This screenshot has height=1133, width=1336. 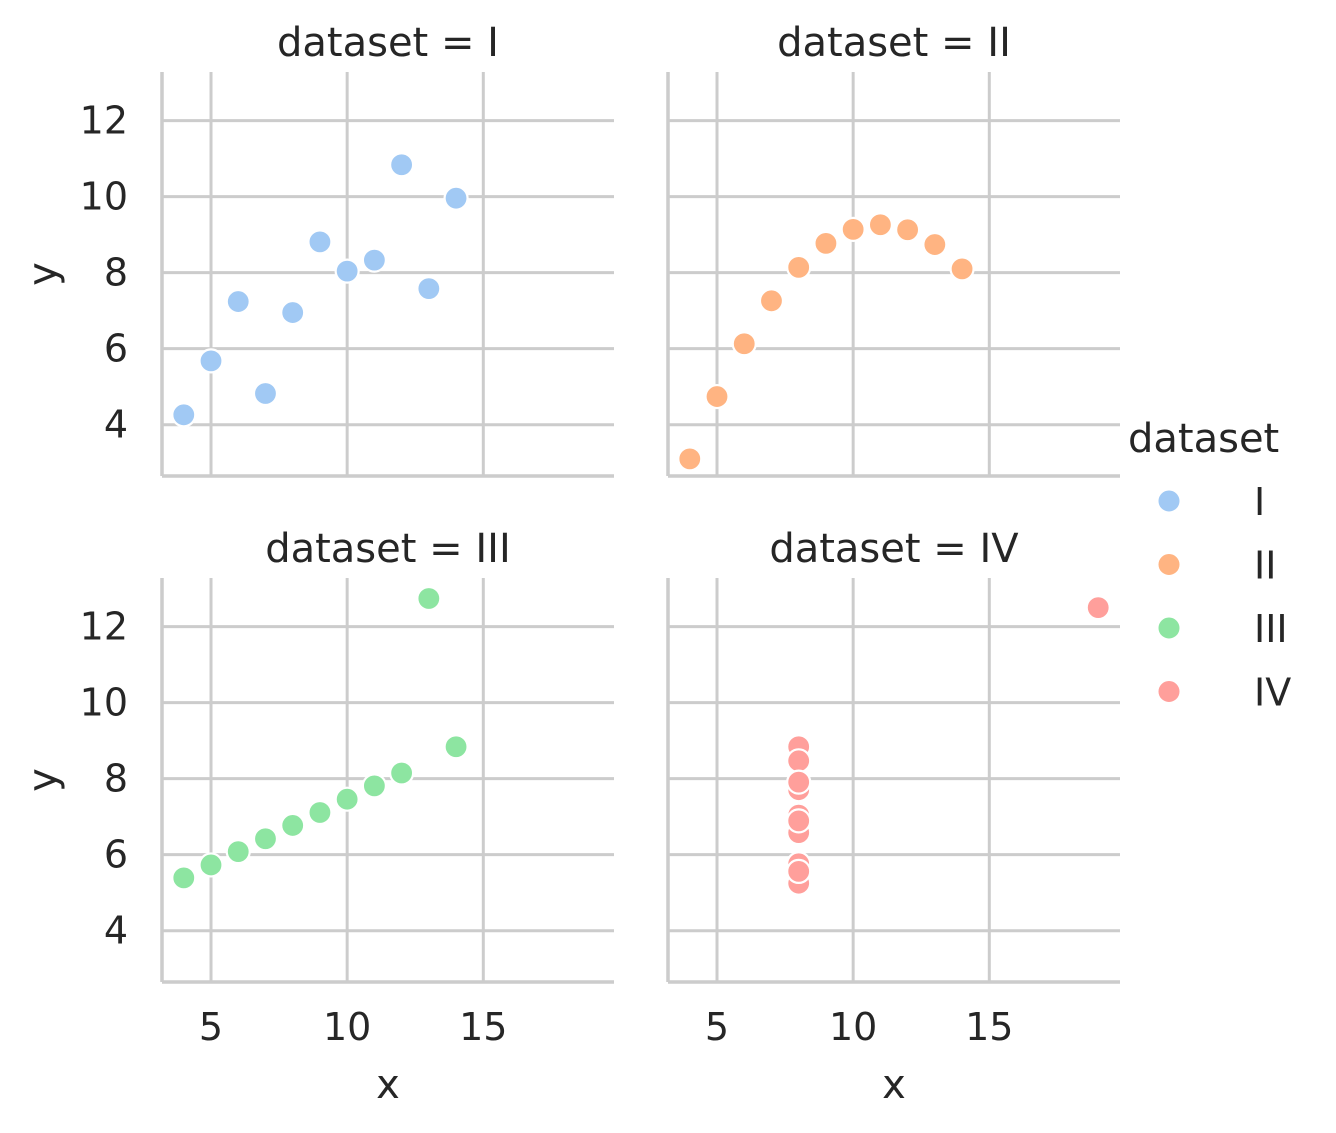 What do you see at coordinates (388, 549) in the screenshot?
I see `panel-title: dataset = III` at bounding box center [388, 549].